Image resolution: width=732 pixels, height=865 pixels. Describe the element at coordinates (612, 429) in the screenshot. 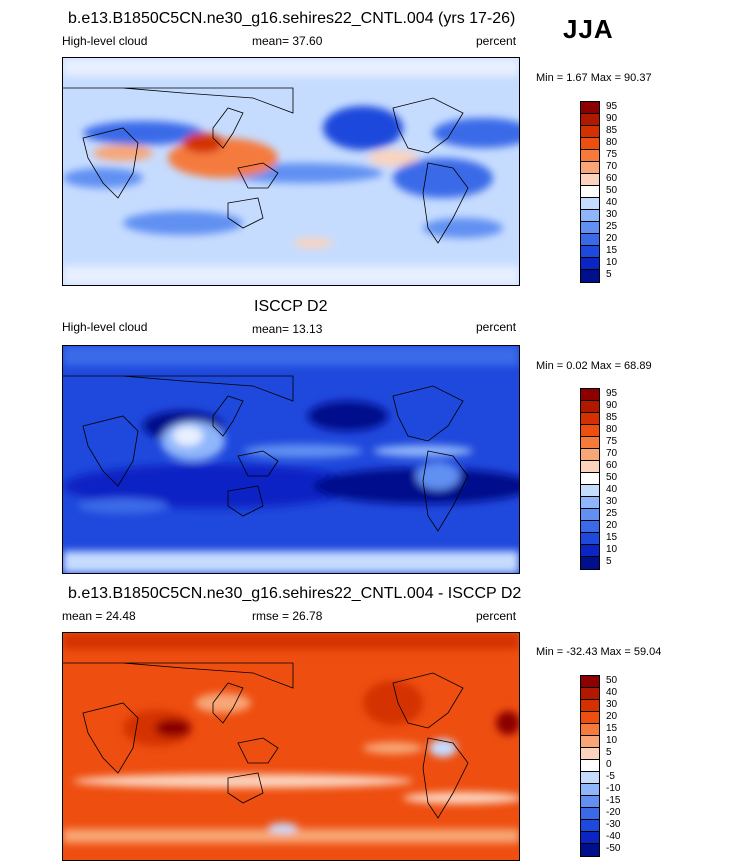

I see `colorbar-tick-label: 80` at that location.